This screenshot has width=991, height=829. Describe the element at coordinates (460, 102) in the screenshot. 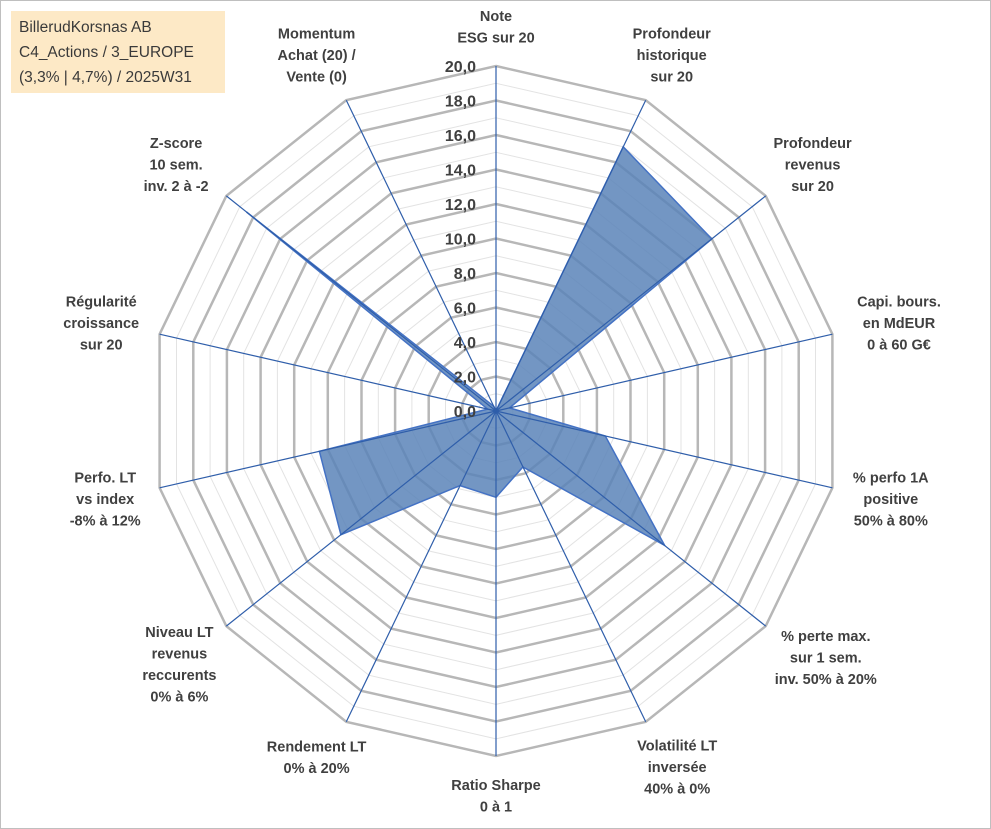

I see `tick-label: 18,0` at that location.